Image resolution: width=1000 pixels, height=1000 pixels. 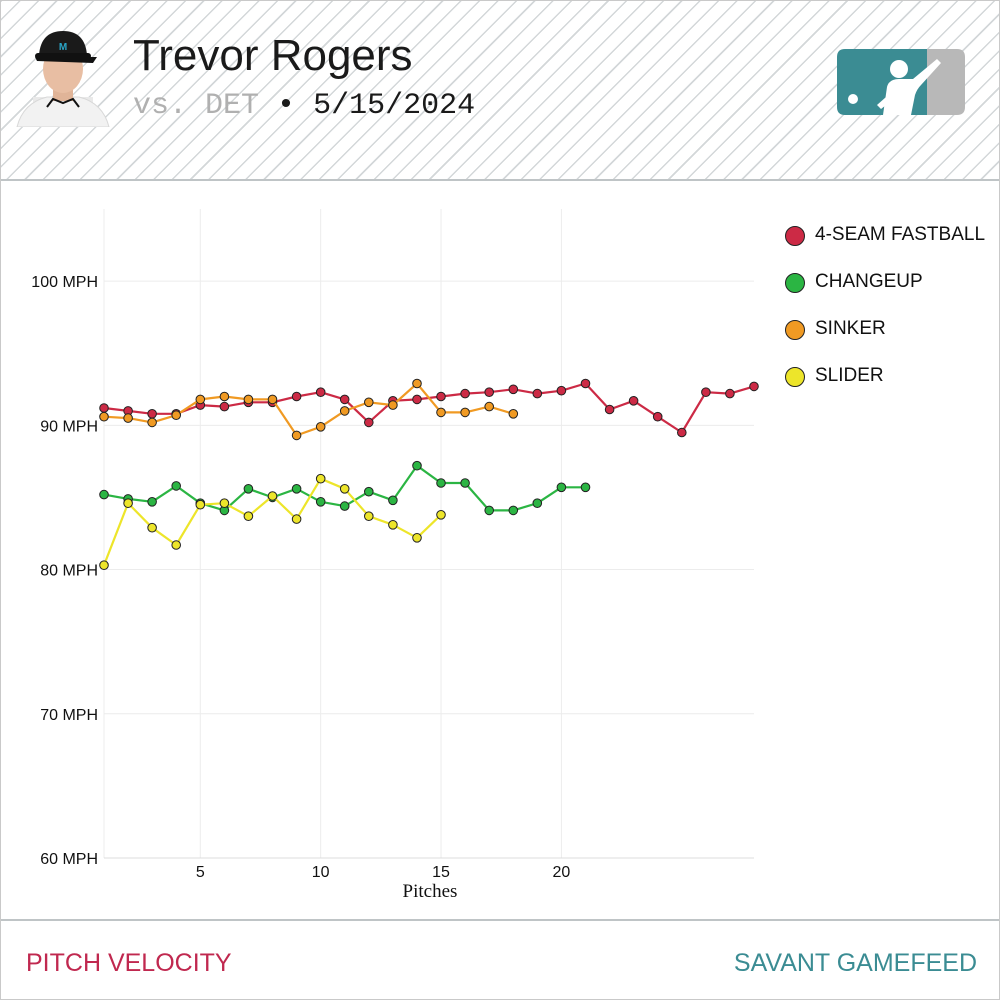 What do you see at coordinates (394, 106) in the screenshot?
I see `game-date: 5/15/2024` at bounding box center [394, 106].